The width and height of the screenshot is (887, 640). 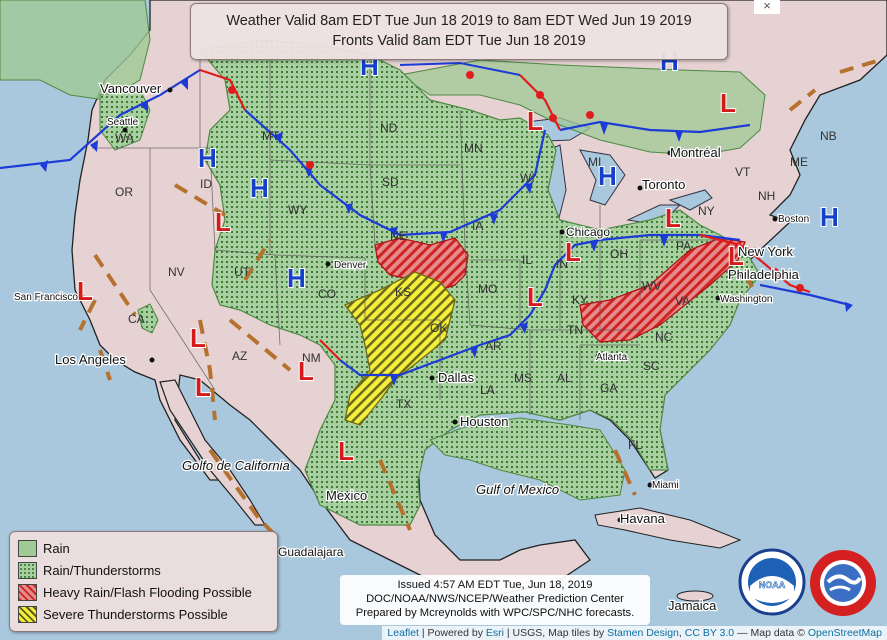 What do you see at coordinates (102, 570) in the screenshot?
I see `legend-label-tstorm: Rain/Thunderstorms` at bounding box center [102, 570].